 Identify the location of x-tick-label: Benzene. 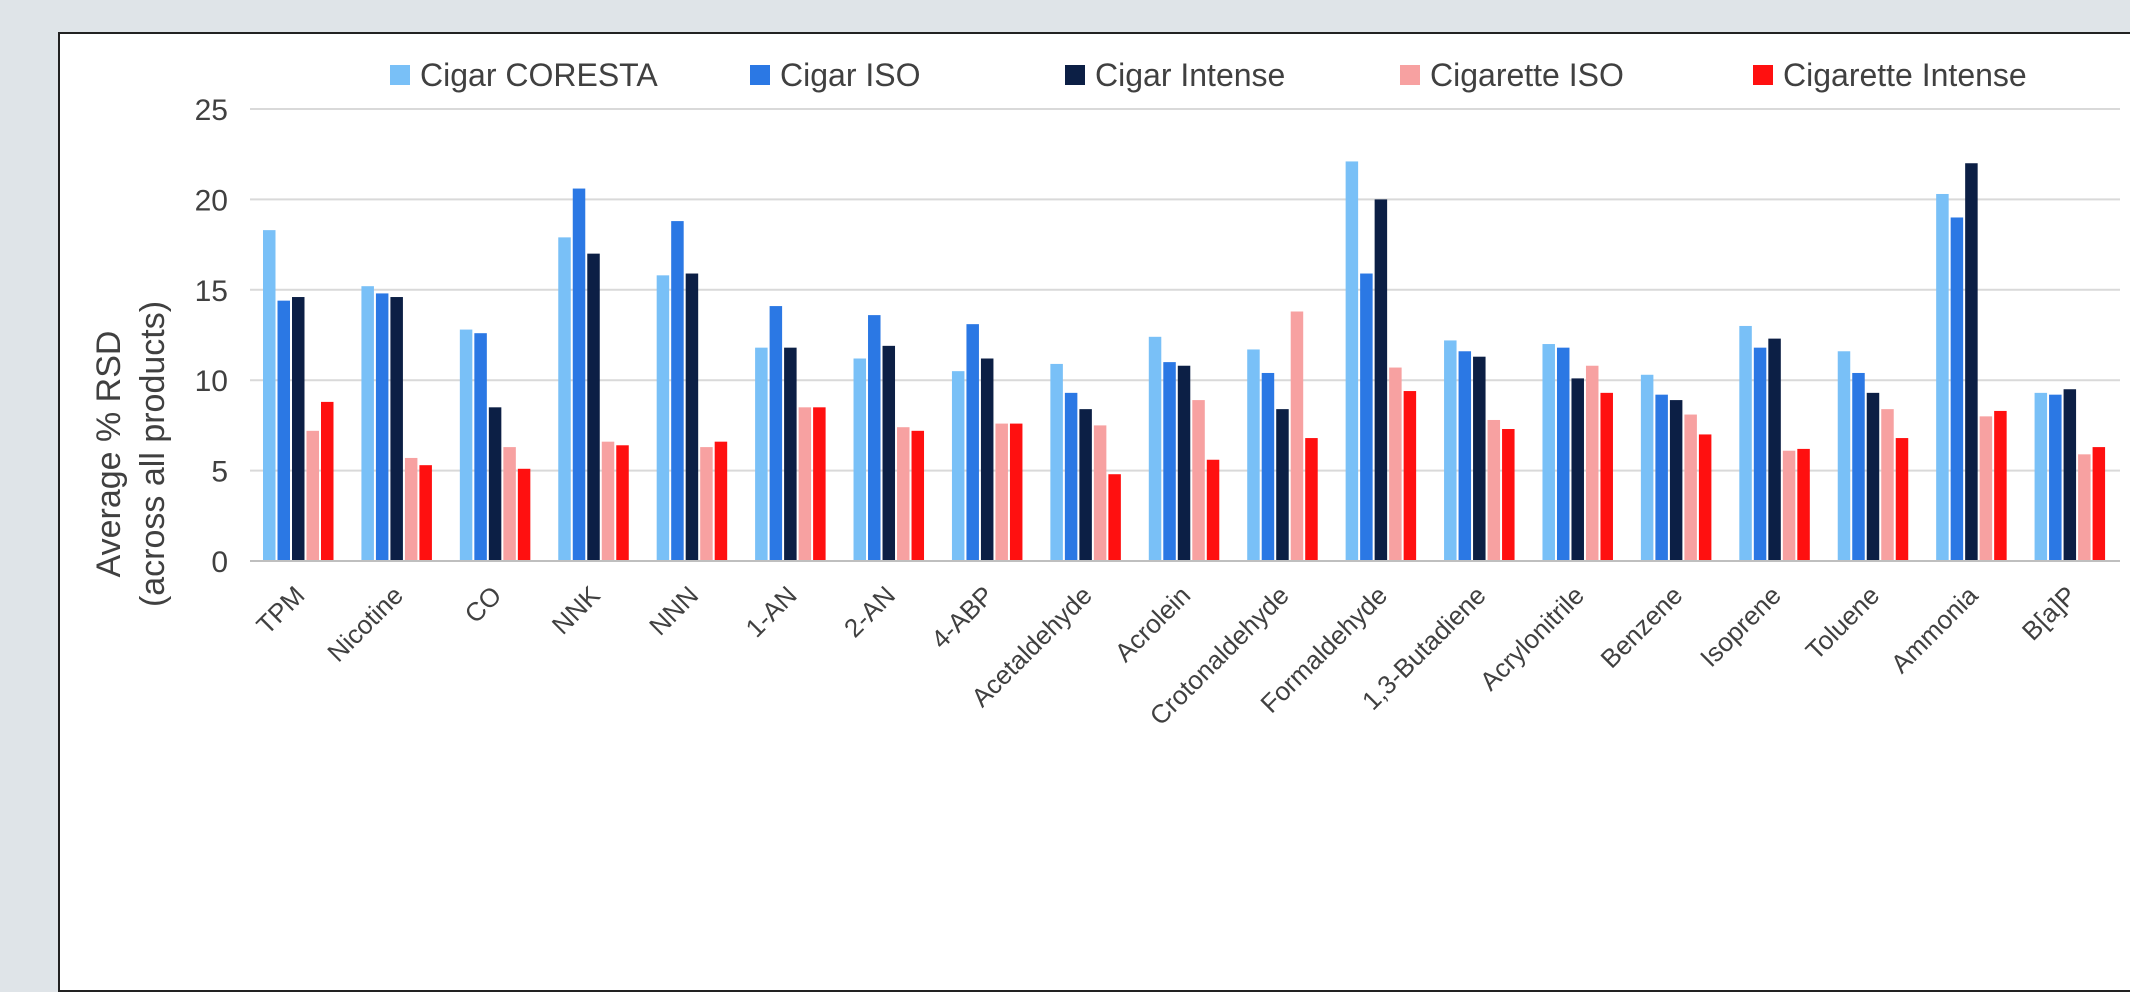
(1642, 627).